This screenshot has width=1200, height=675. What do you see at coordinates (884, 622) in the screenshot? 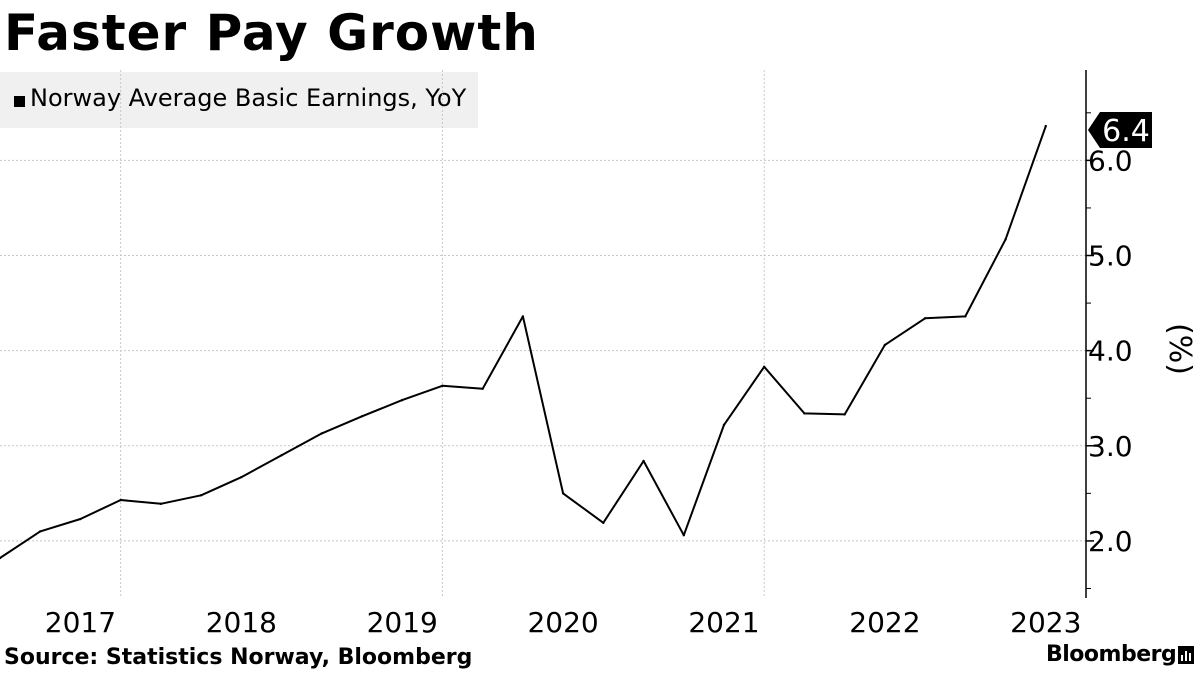
I see `x-tick-label: 2022` at bounding box center [884, 622].